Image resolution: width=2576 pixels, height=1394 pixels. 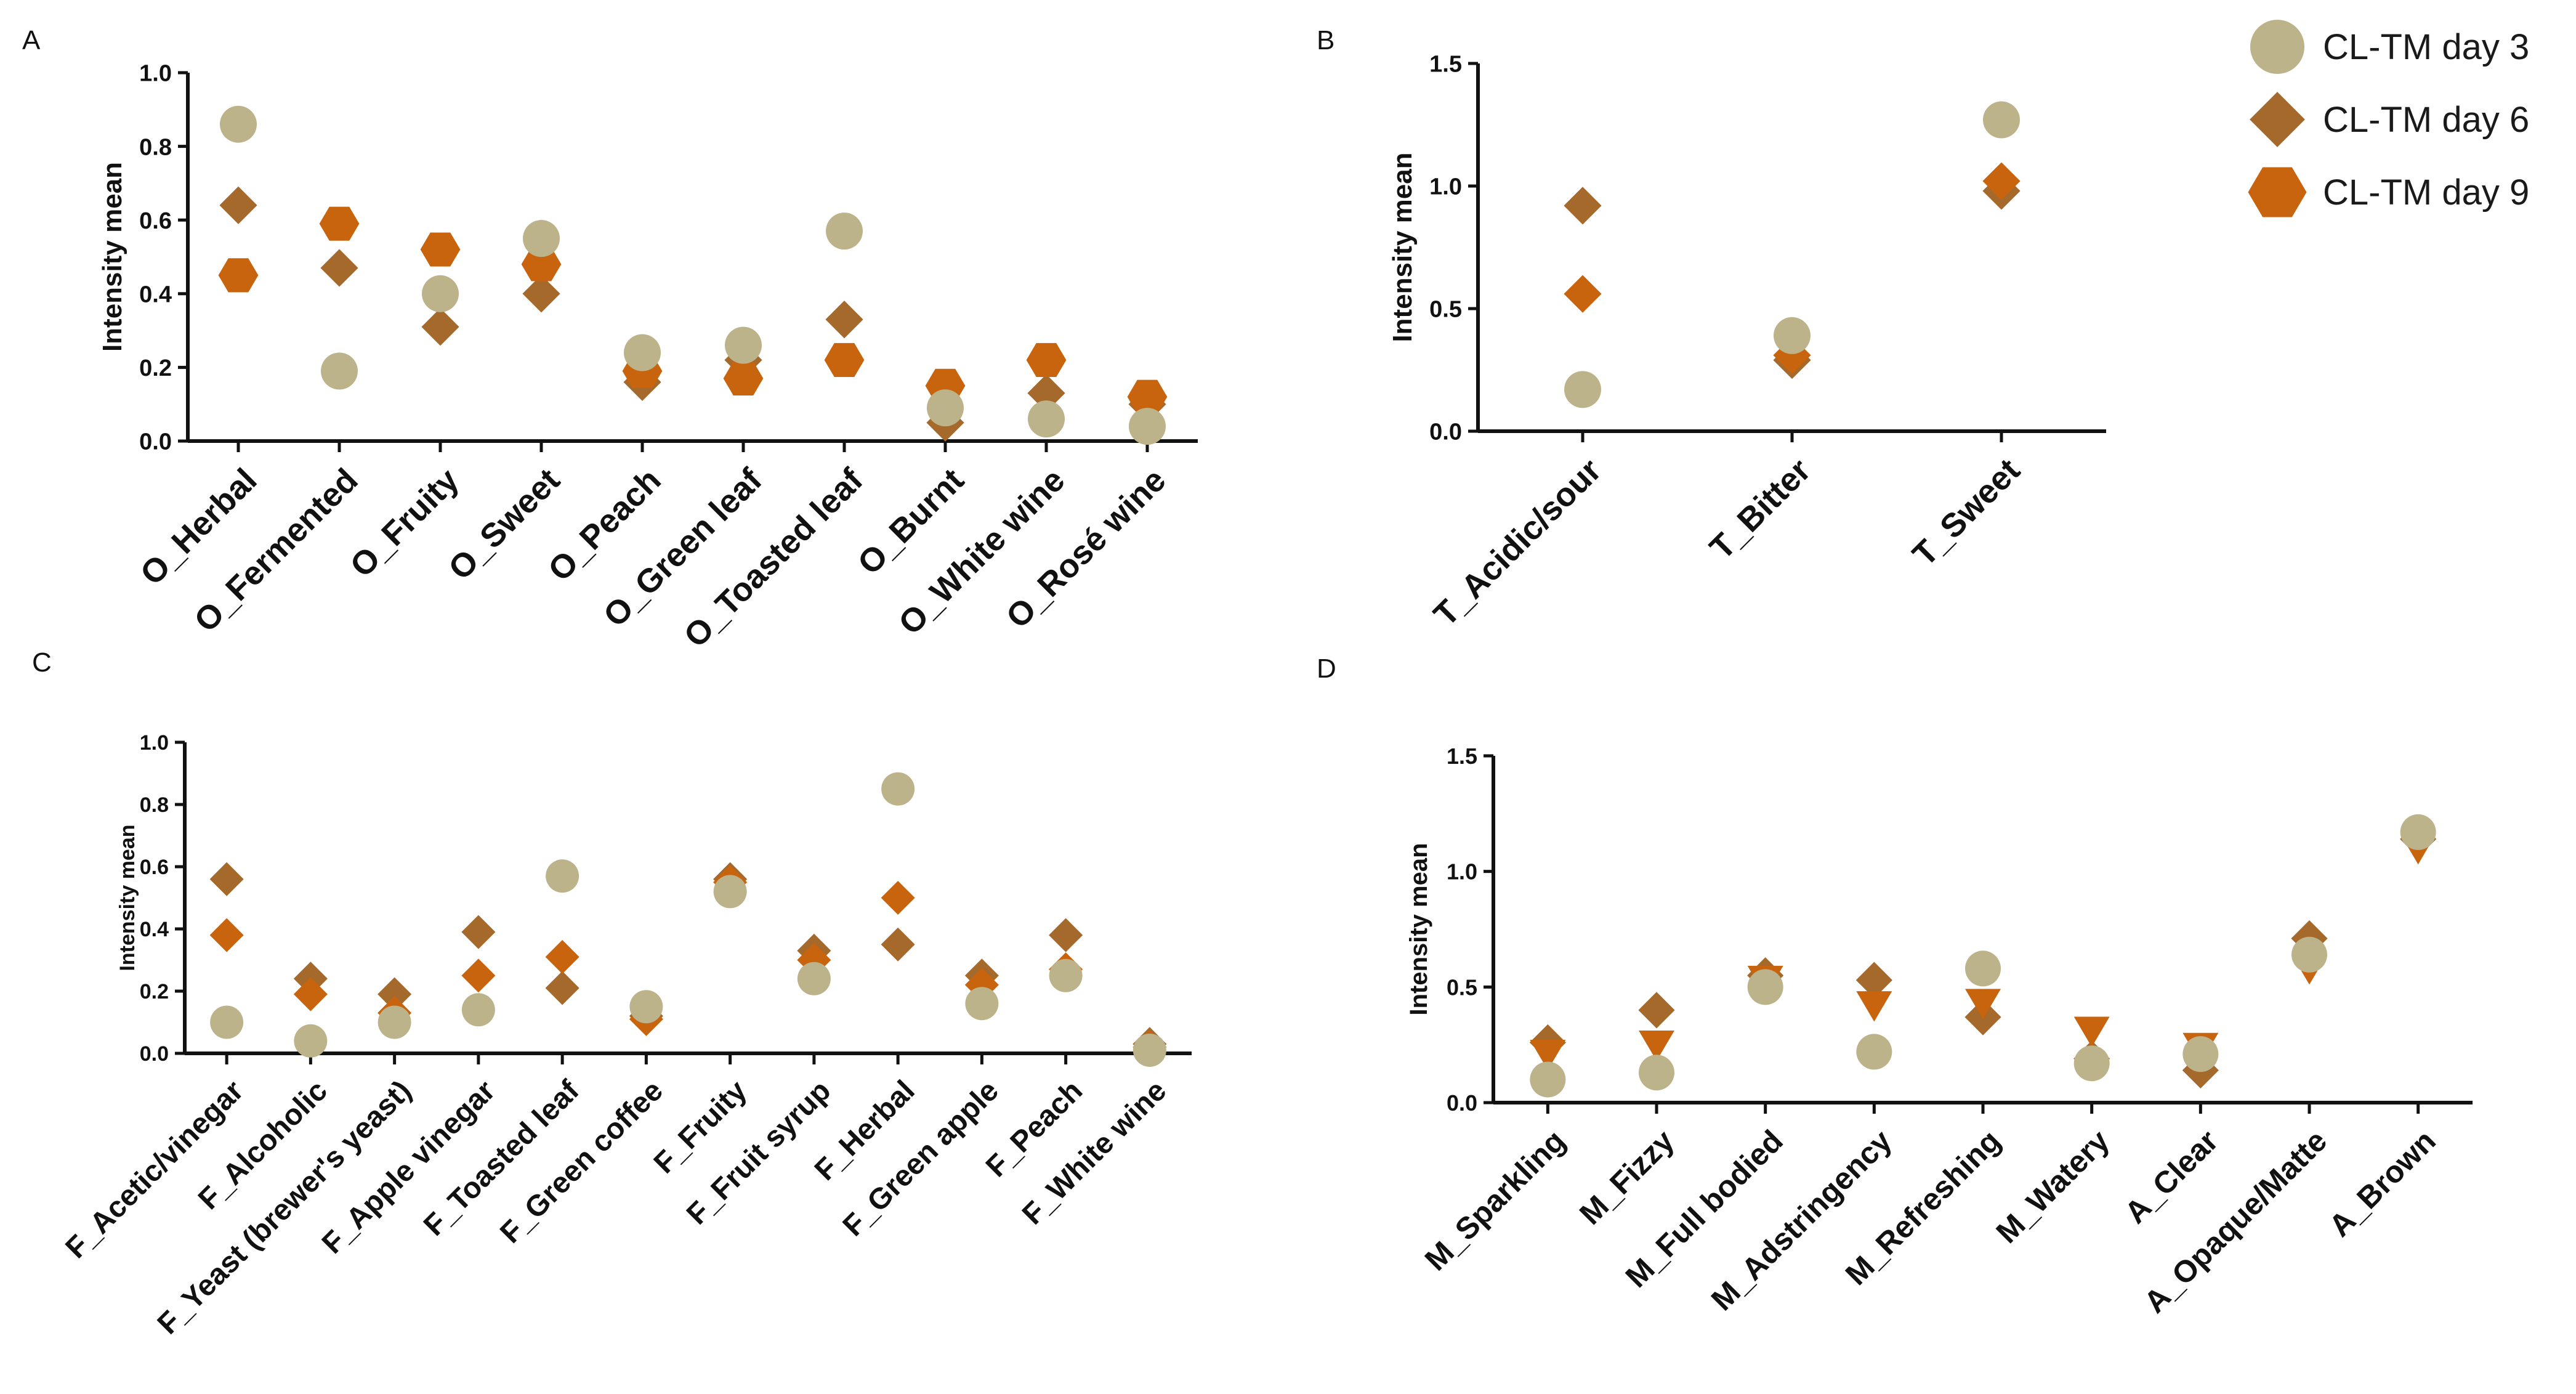 I want to click on data-point-cl-tm-day-9-o-toasted-leaf, so click(x=844, y=360).